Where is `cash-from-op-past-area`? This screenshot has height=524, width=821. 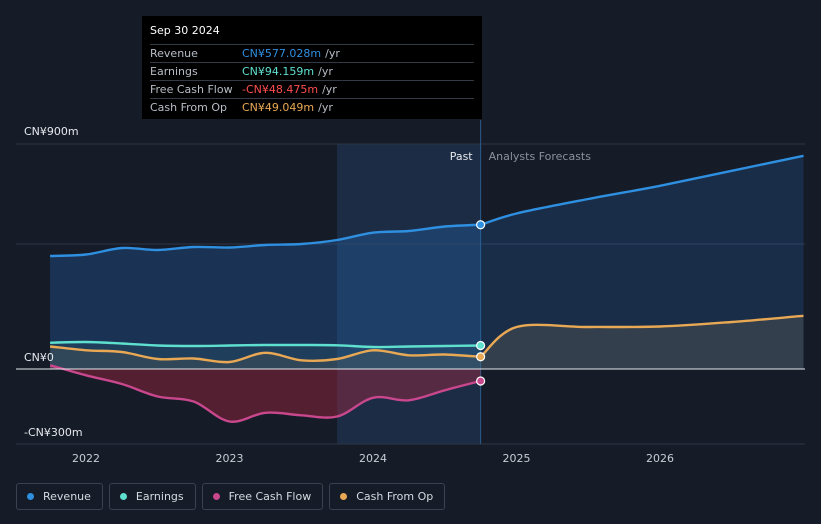
cash-from-op-past-area is located at coordinates (265, 357).